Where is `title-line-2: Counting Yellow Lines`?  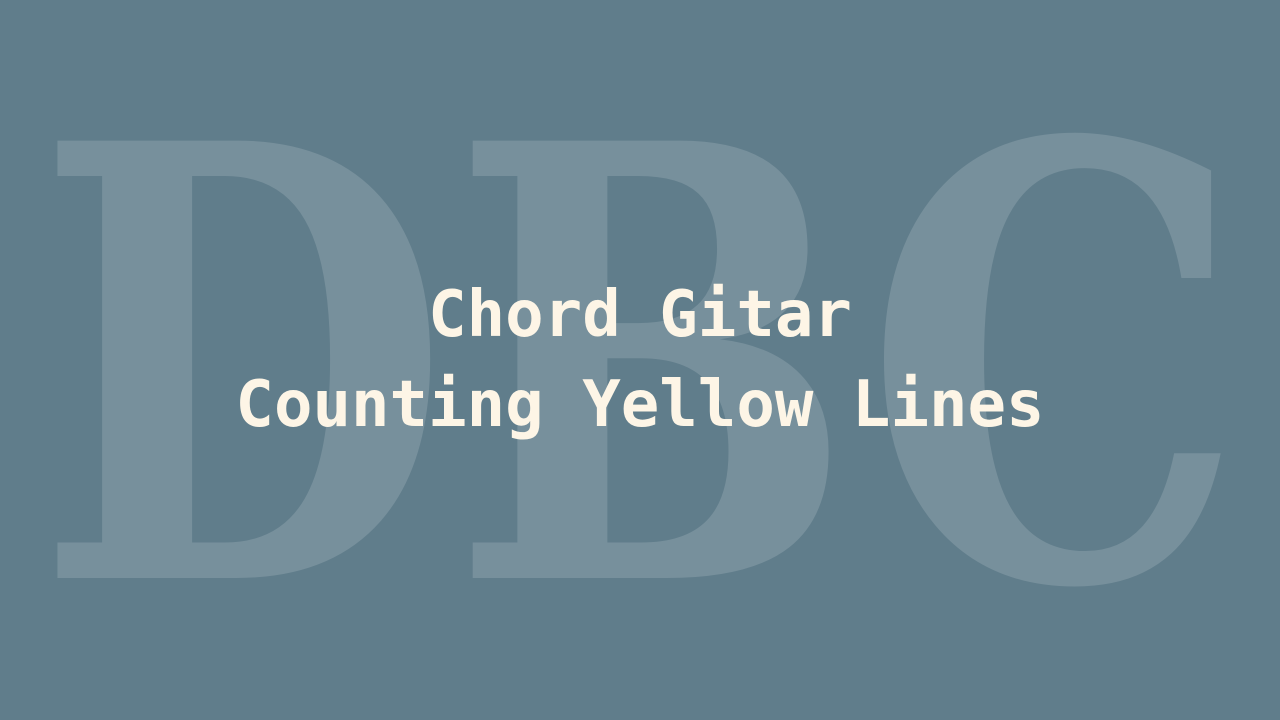 title-line-2: Counting Yellow Lines is located at coordinates (640, 405).